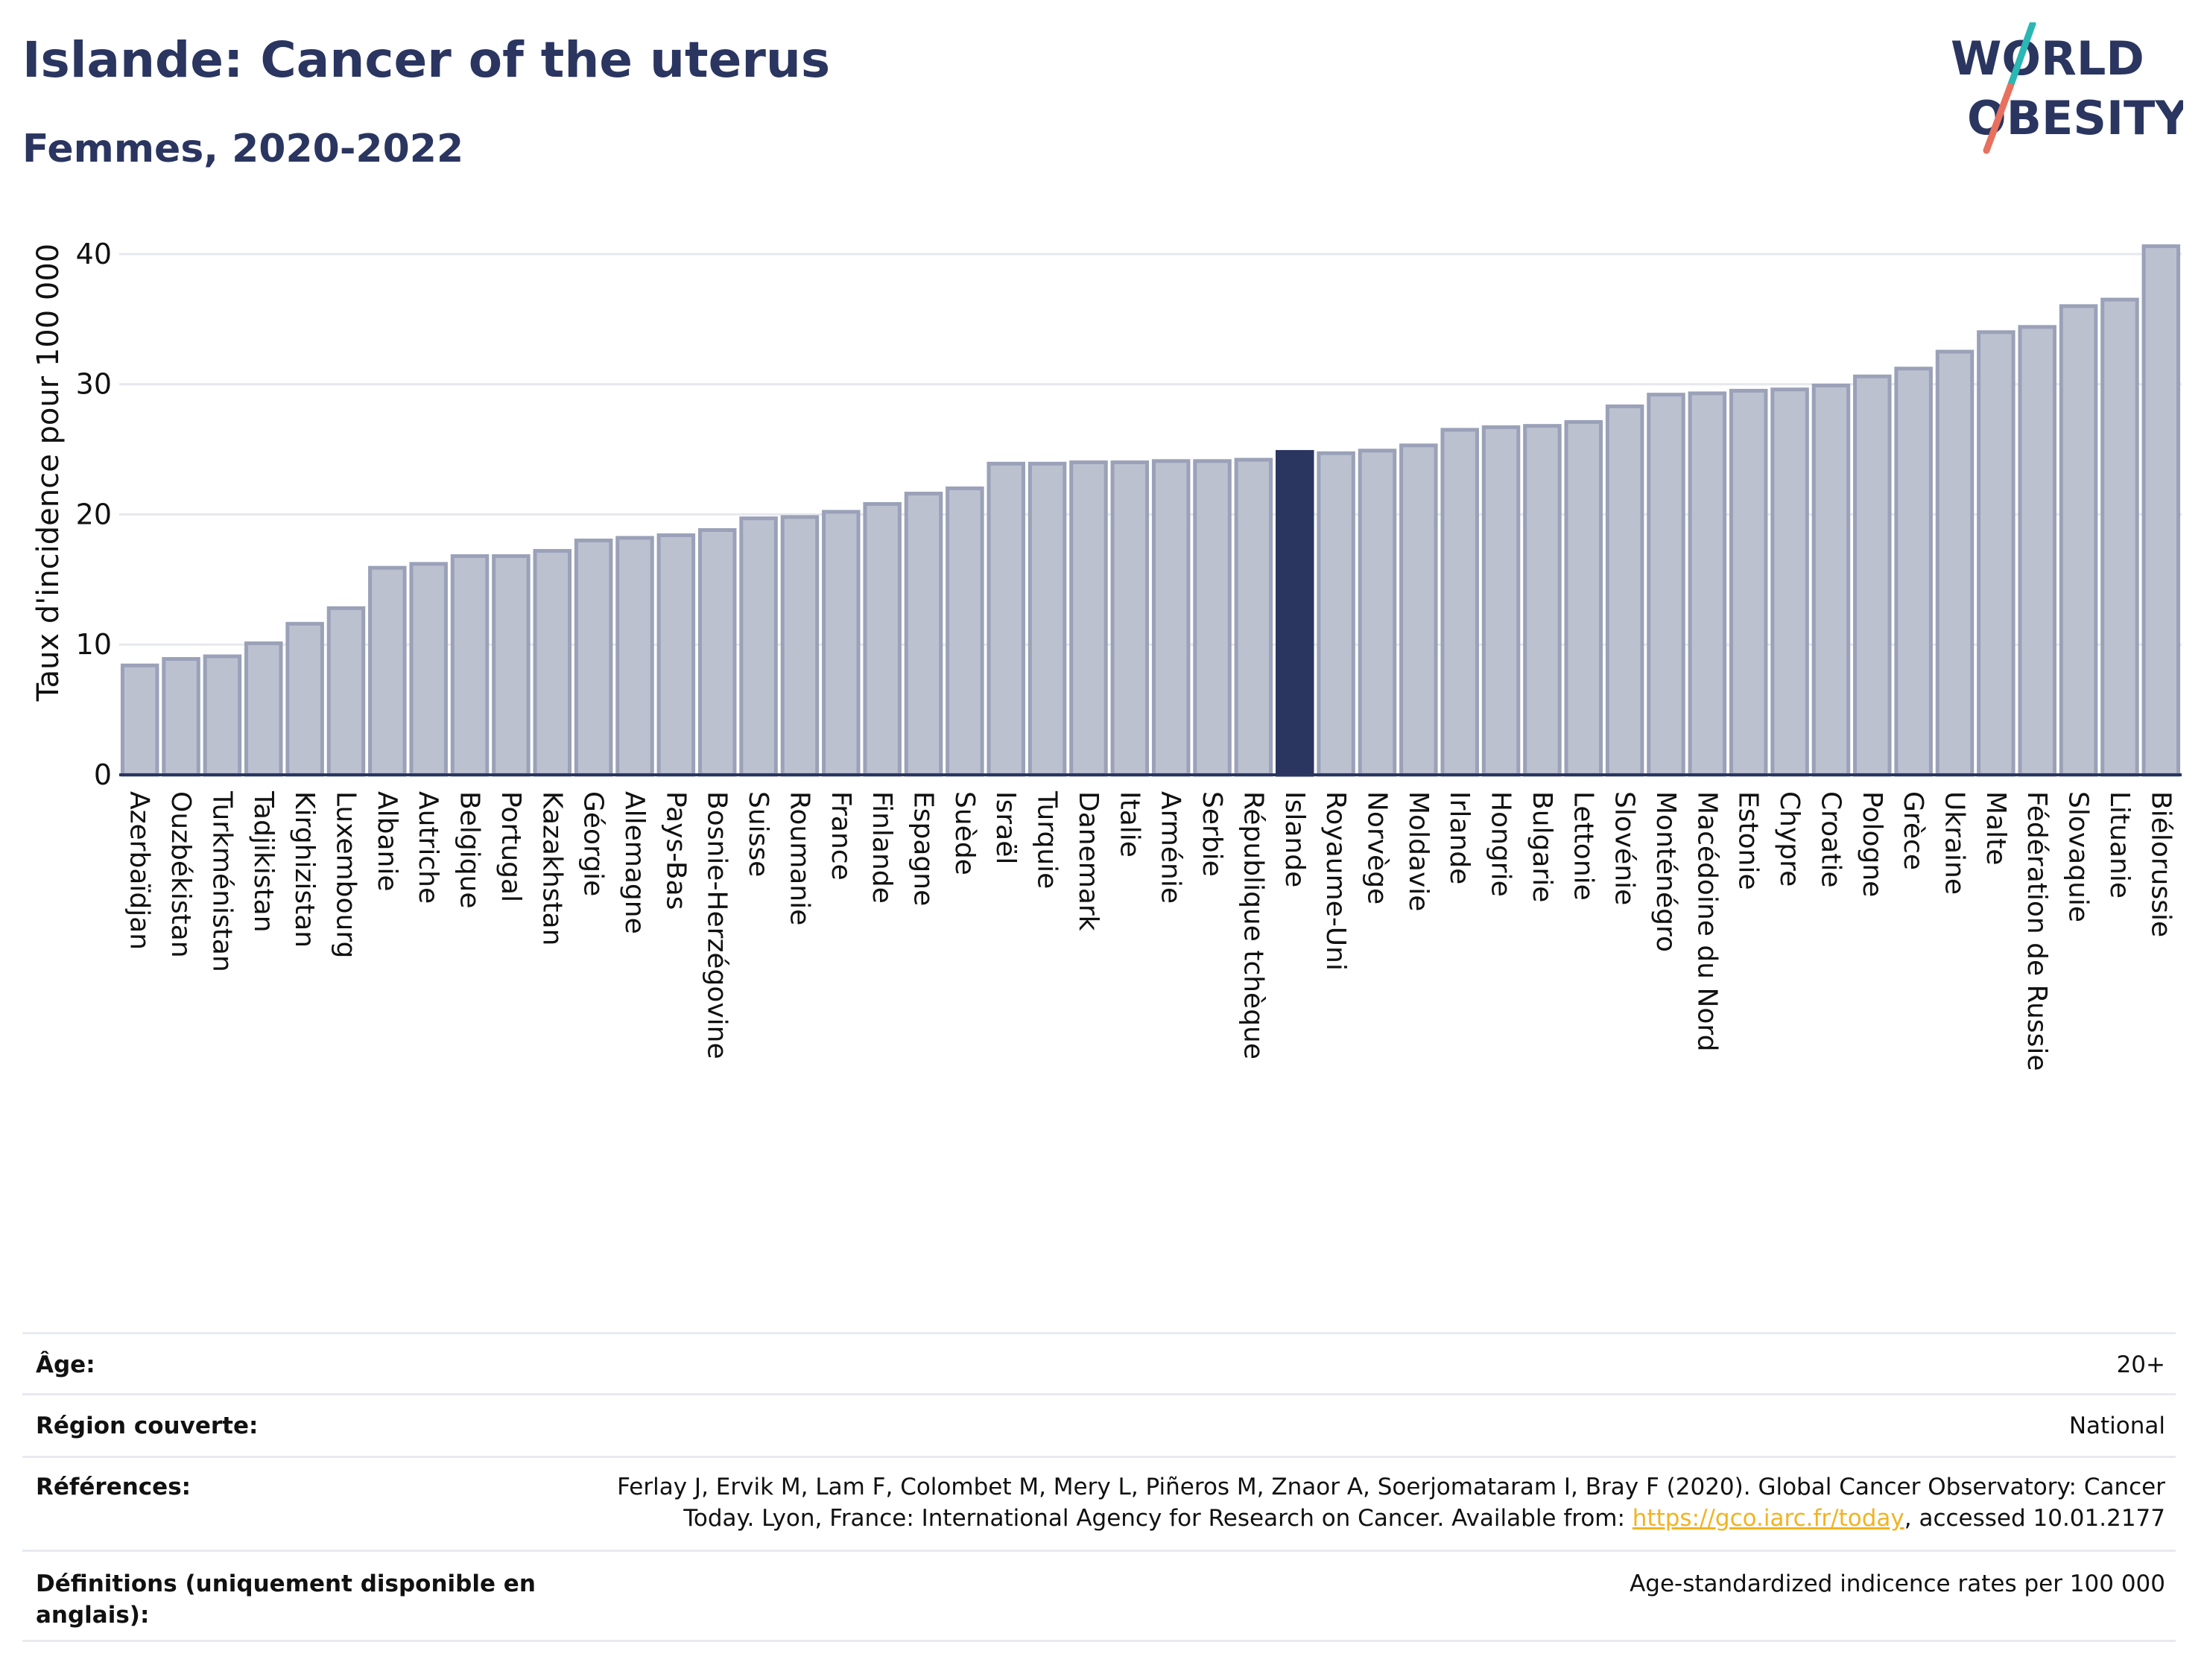 The height and width of the screenshot is (1680, 2204). Describe the element at coordinates (1129, 824) in the screenshot. I see `x-tick-label: Italie` at that location.